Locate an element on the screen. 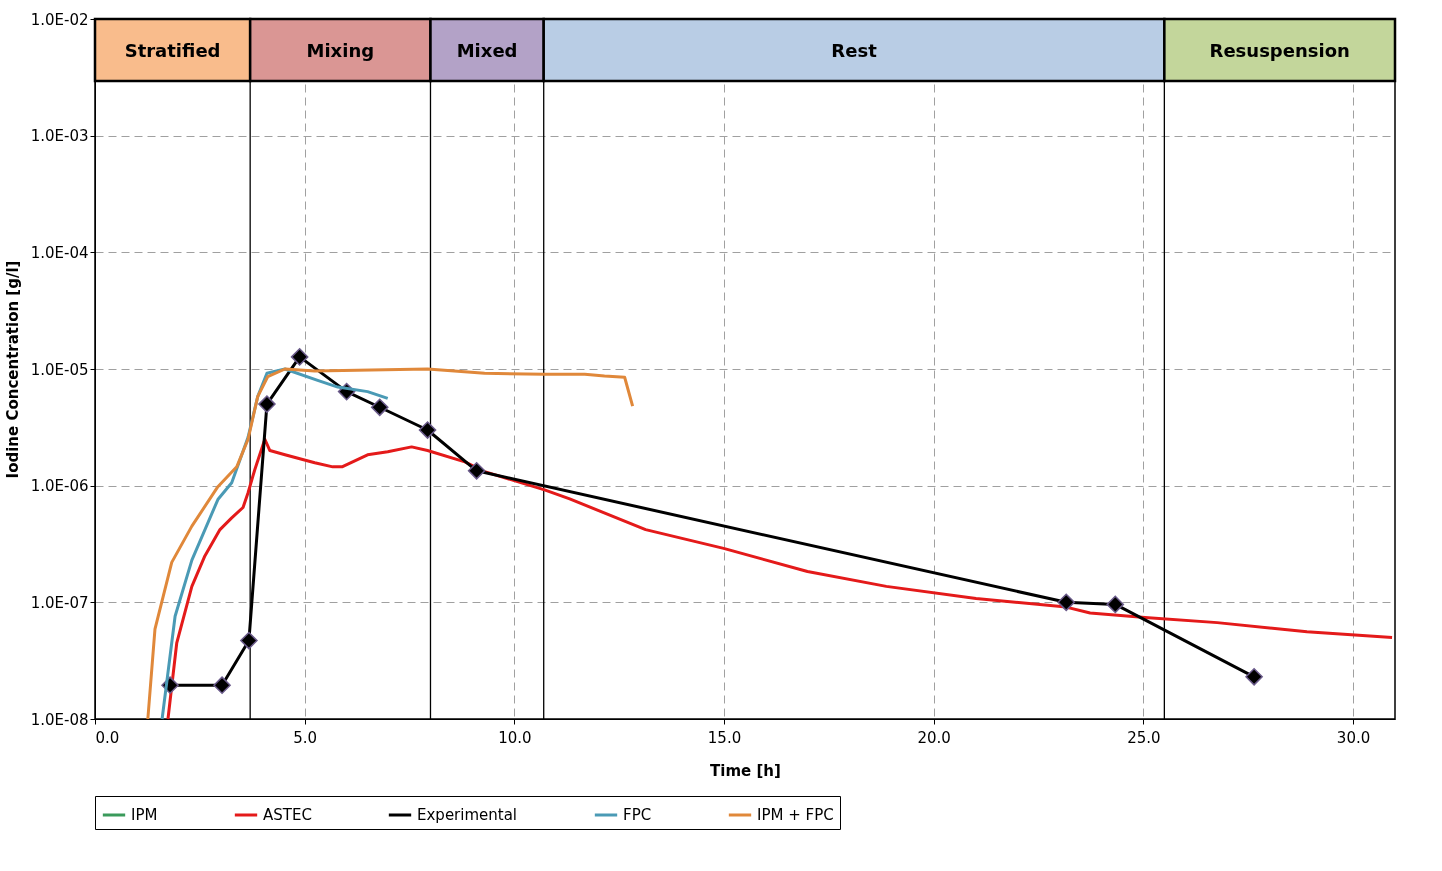 This screenshot has height=871, width=1442. x-tick-label: 5.0 is located at coordinates (305, 737).